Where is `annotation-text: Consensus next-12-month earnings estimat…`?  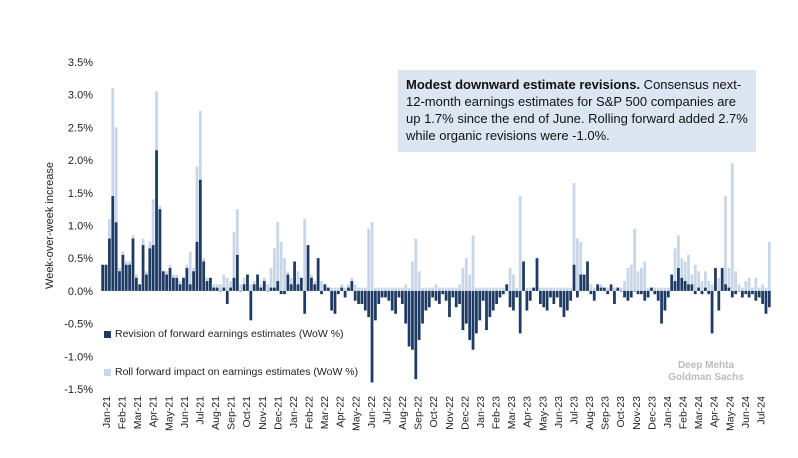 annotation-text: Consensus next-12-month earnings estimat… is located at coordinates (577, 110).